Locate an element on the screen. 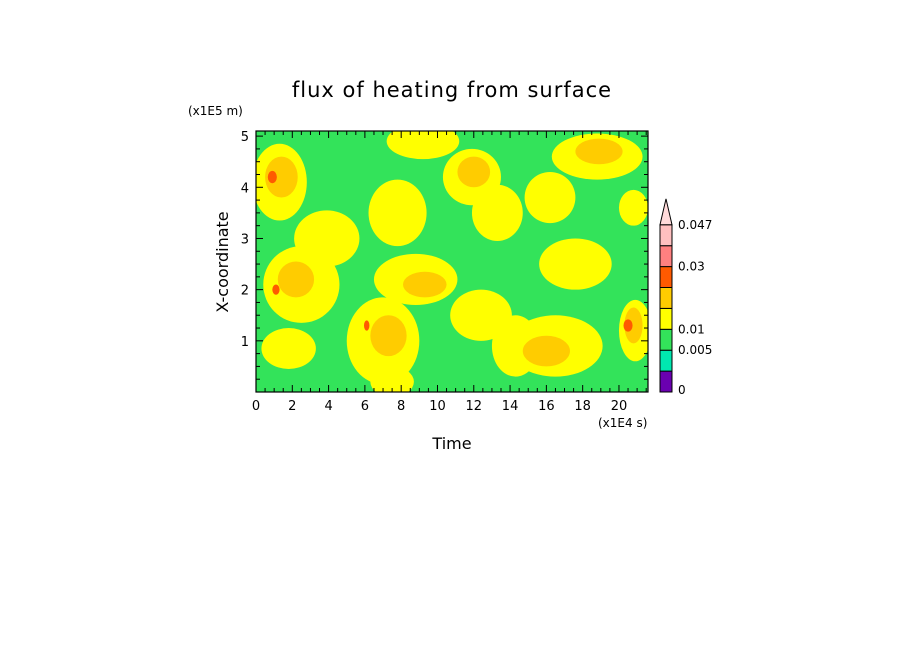 Image resolution: width=904 pixels, height=659 pixels. x-tick-label: 2 is located at coordinates (292, 406).